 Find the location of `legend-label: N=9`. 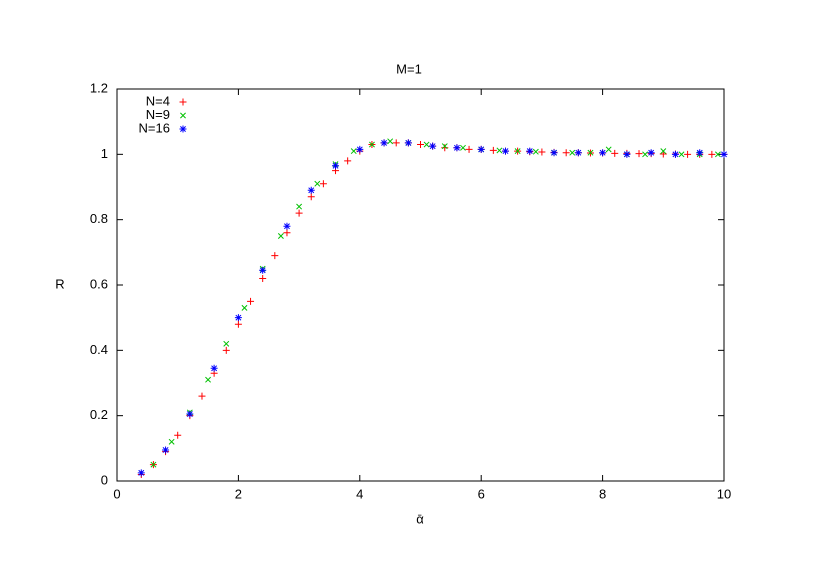

legend-label: N=9 is located at coordinates (158, 114).